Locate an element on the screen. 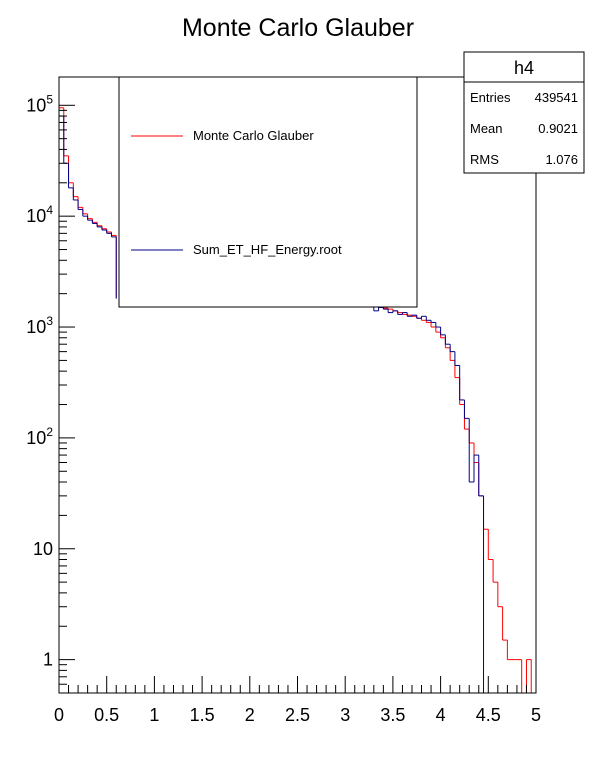 Image resolution: width=596 pixels, height=772 pixels. x-tick-label: 4.5 is located at coordinates (488, 715).